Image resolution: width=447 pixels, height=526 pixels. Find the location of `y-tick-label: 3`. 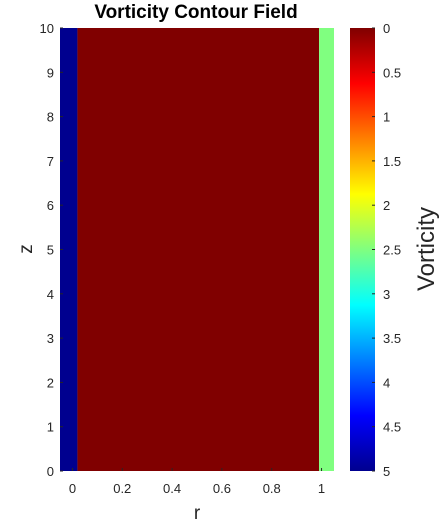

y-tick-label: 3 is located at coordinates (50, 338).